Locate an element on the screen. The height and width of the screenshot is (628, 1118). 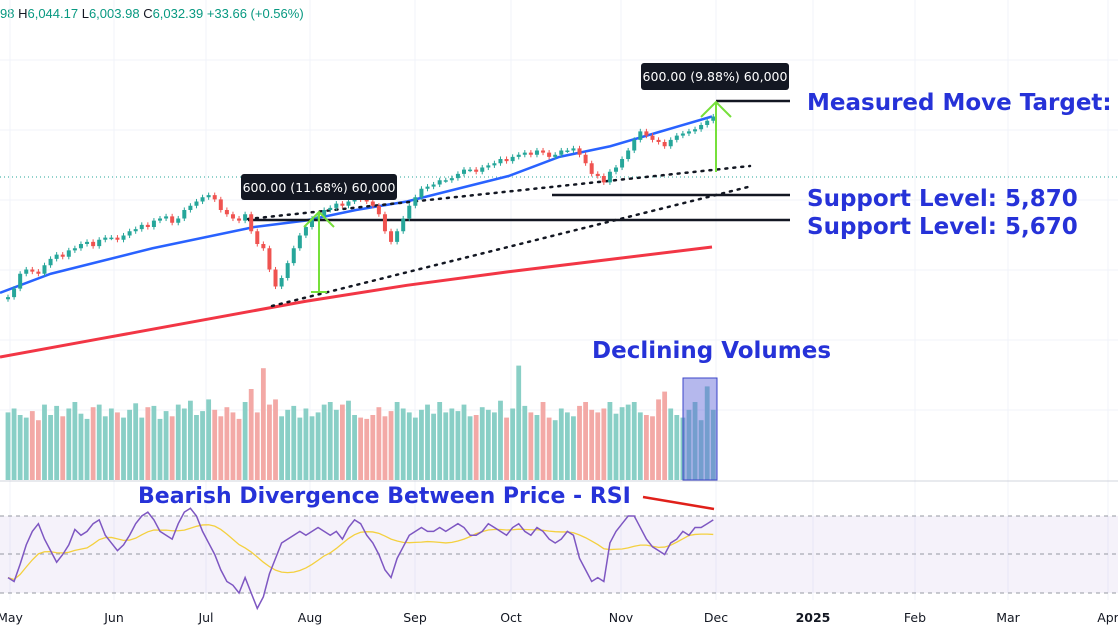
support-upper-text: Support Level: 5,870 is located at coordinates (942, 199).